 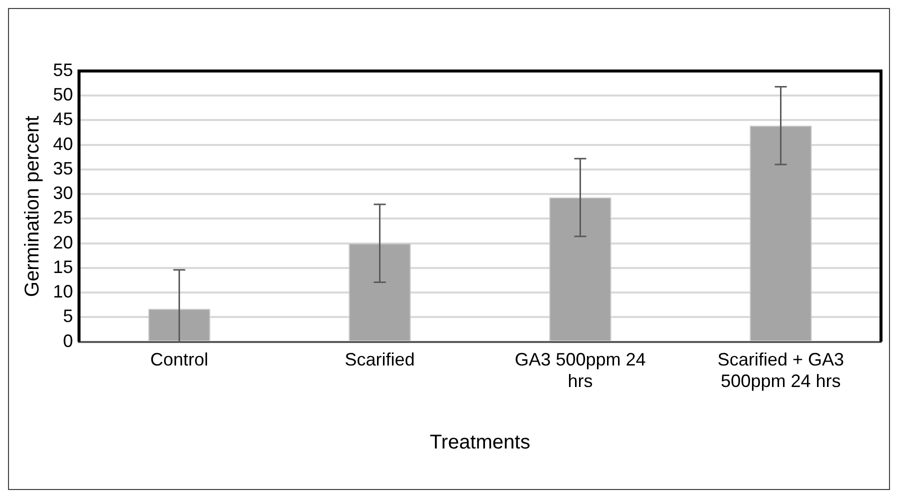 What do you see at coordinates (580, 371) in the screenshot?
I see `x-tick-label: GA3 500ppm 24 hrs` at bounding box center [580, 371].